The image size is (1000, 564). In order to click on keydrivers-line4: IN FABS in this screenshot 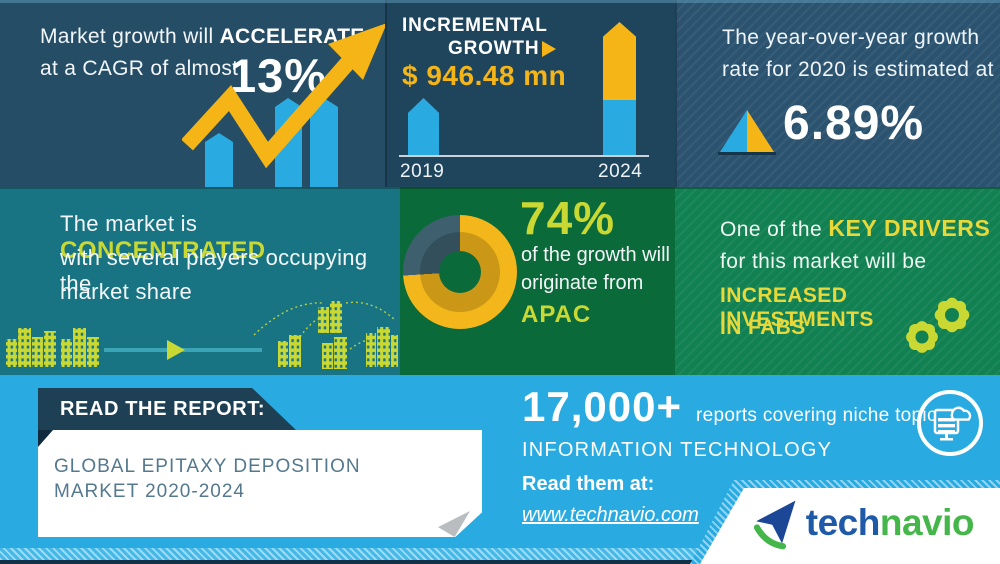, I will do `click(763, 327)`.